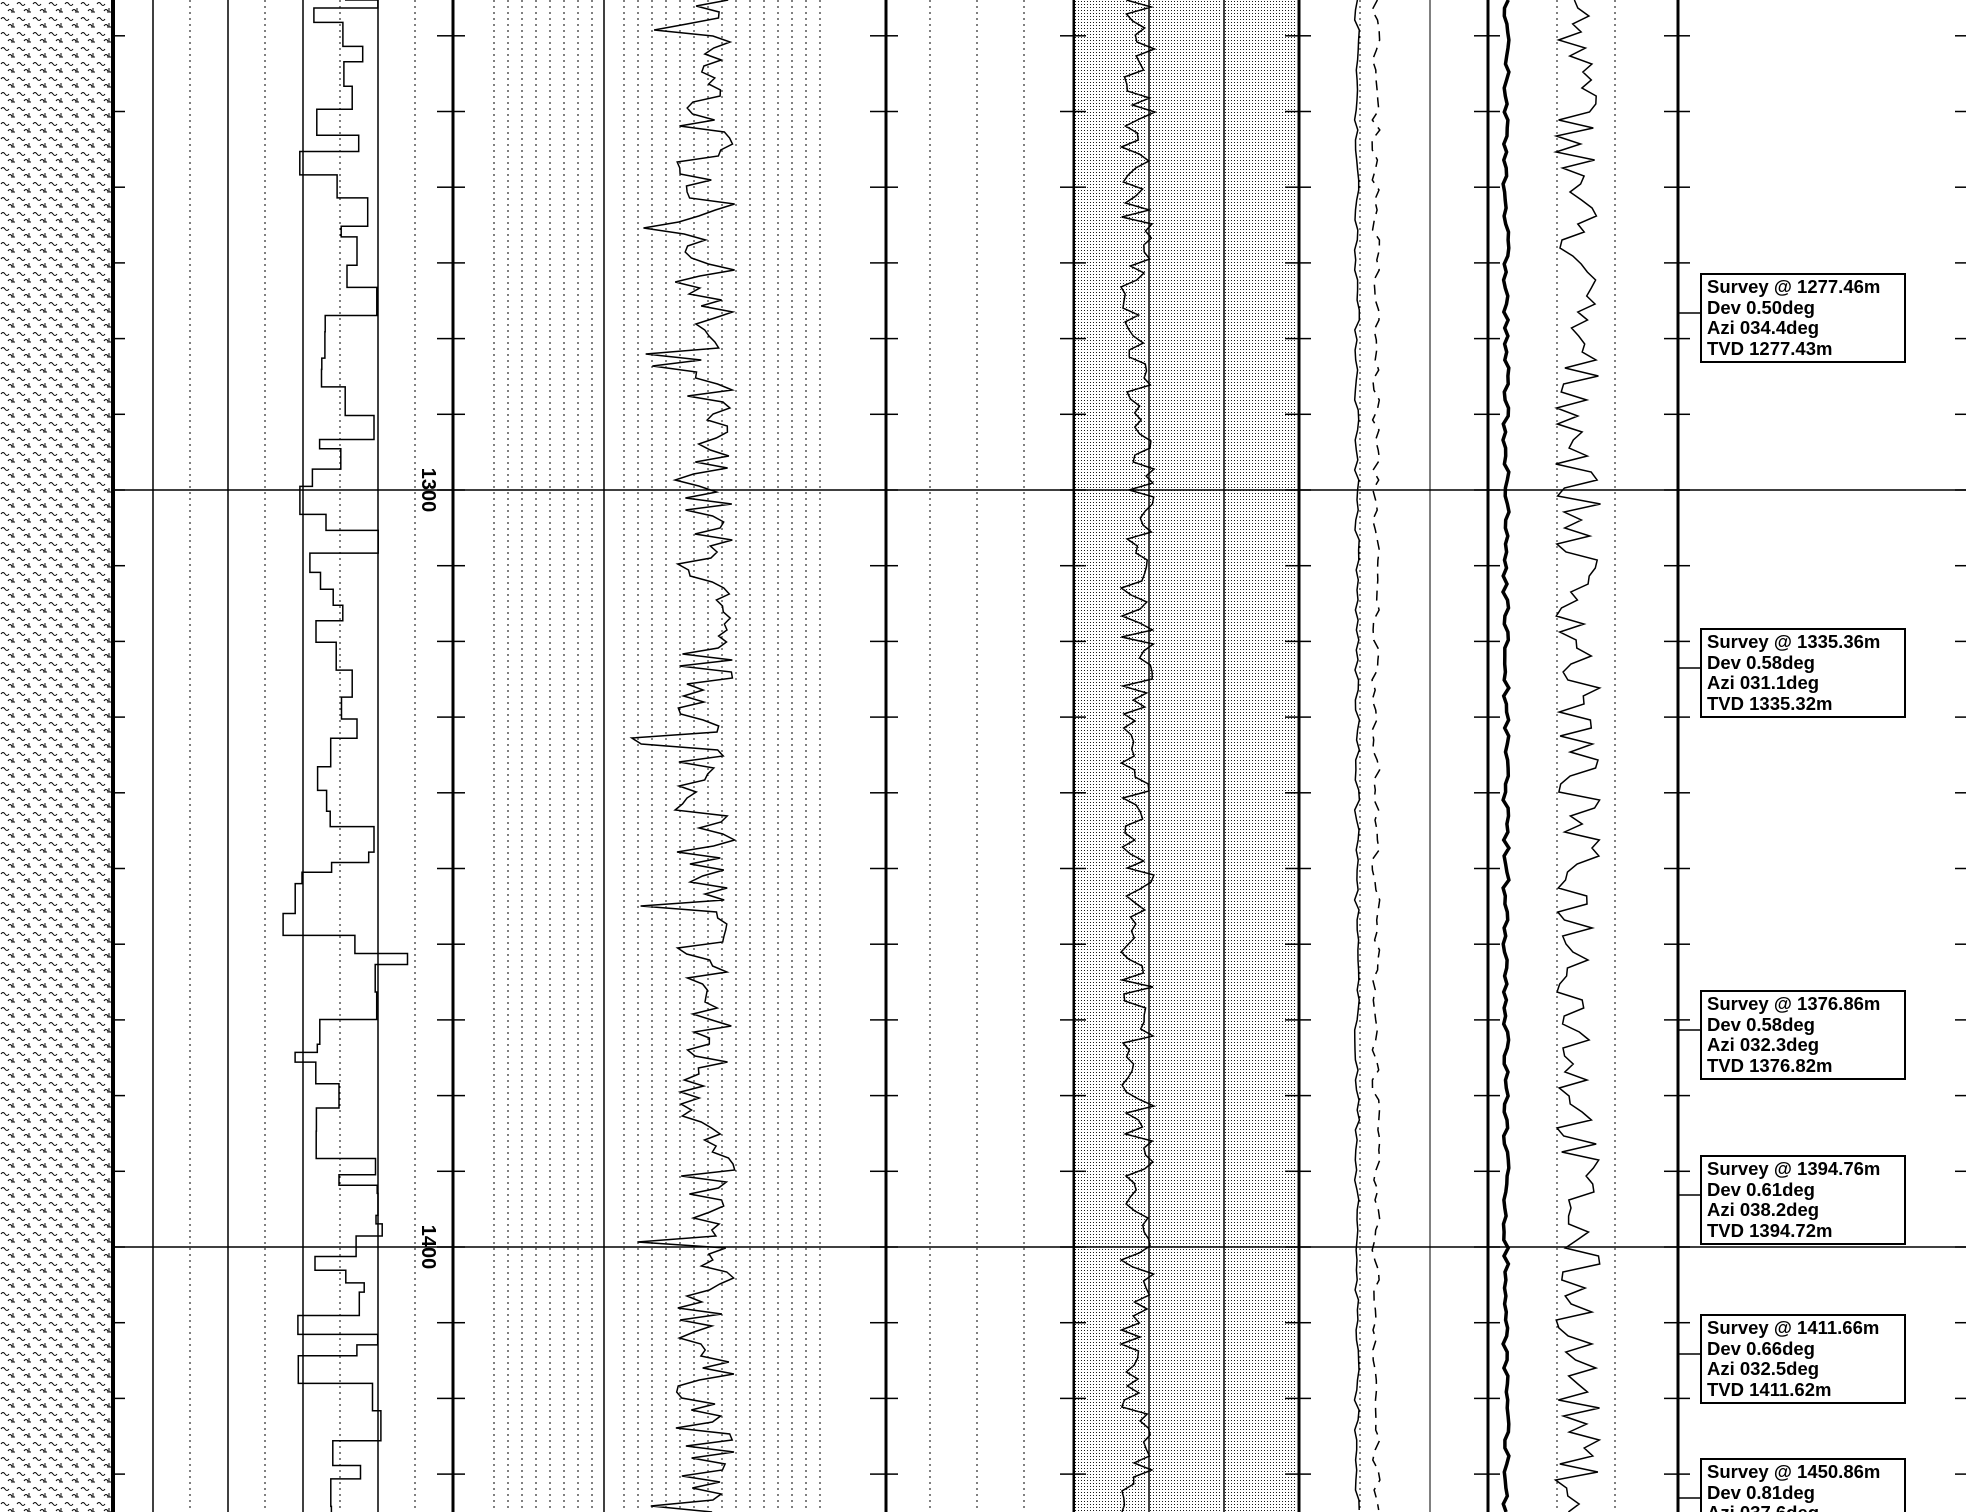  I want to click on survey-azi: Azi 032.3deg, so click(1763, 1044).